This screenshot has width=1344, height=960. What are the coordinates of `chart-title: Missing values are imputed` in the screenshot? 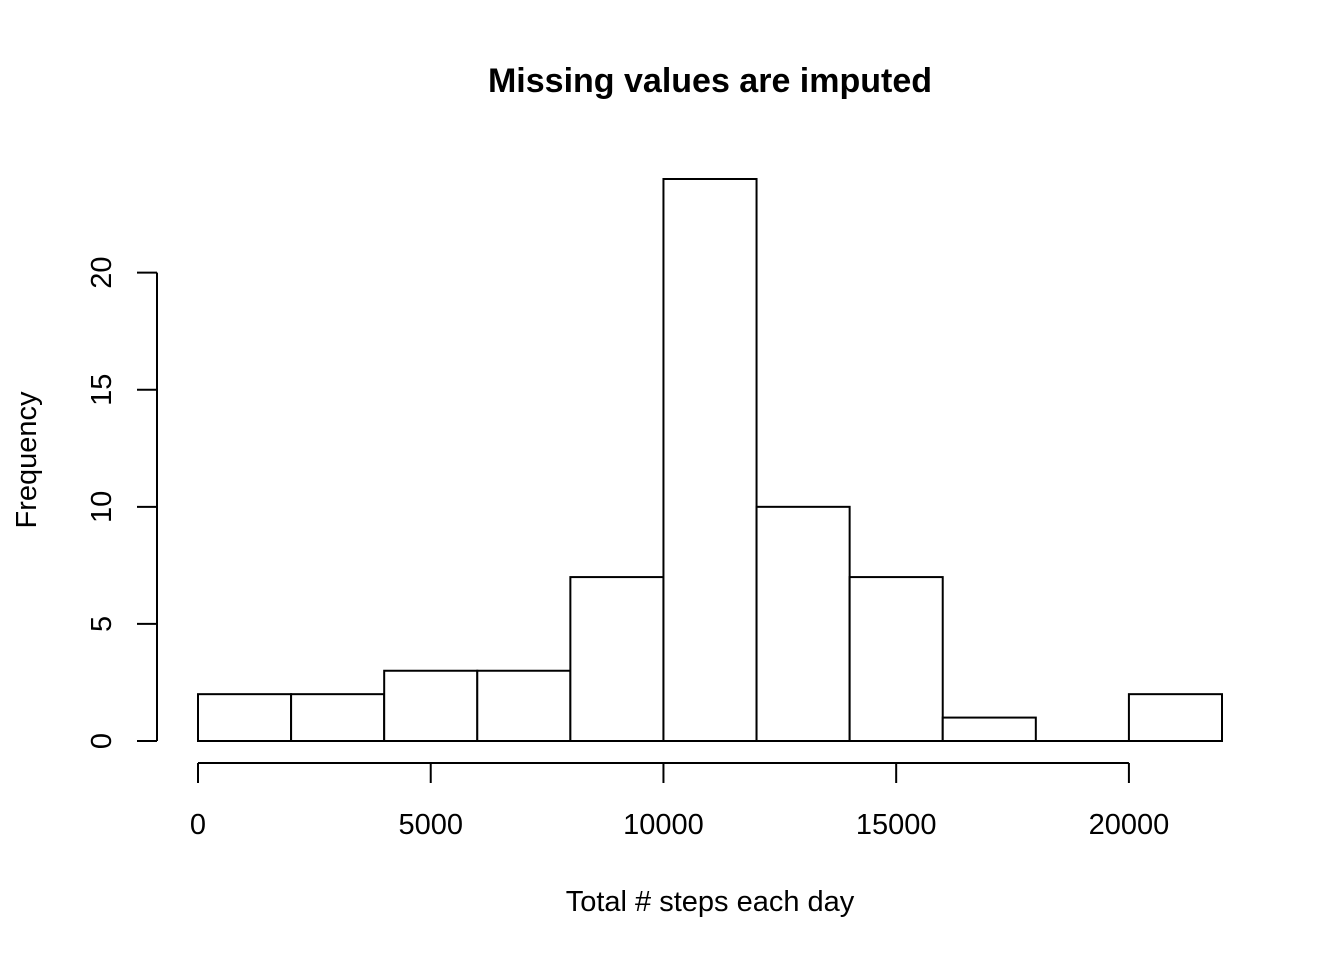 It's located at (710, 81).